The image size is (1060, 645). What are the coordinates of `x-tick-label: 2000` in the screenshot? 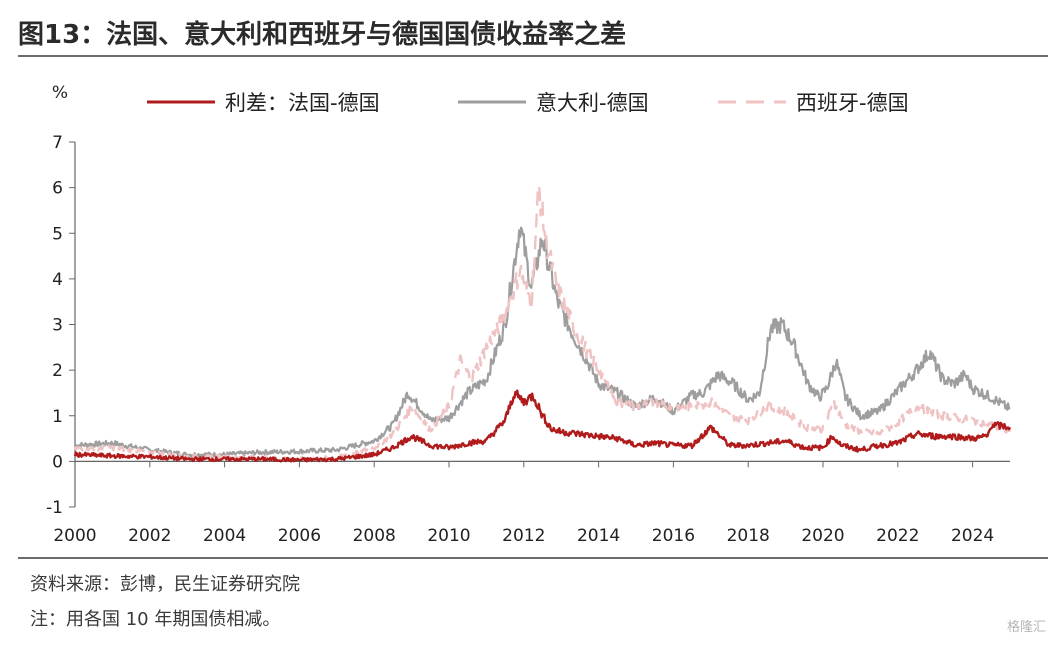 It's located at (74, 536).